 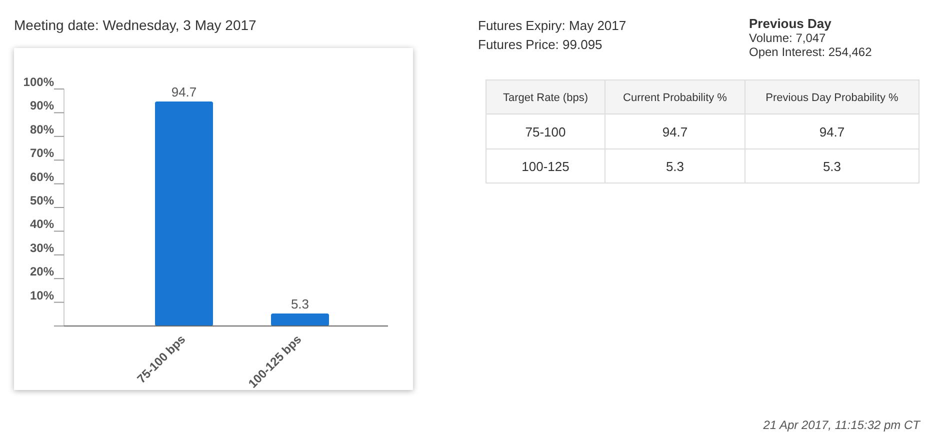 What do you see at coordinates (135, 25) in the screenshot?
I see `chart-title: Meeting date: Wednesday, 3 May 2017` at bounding box center [135, 25].